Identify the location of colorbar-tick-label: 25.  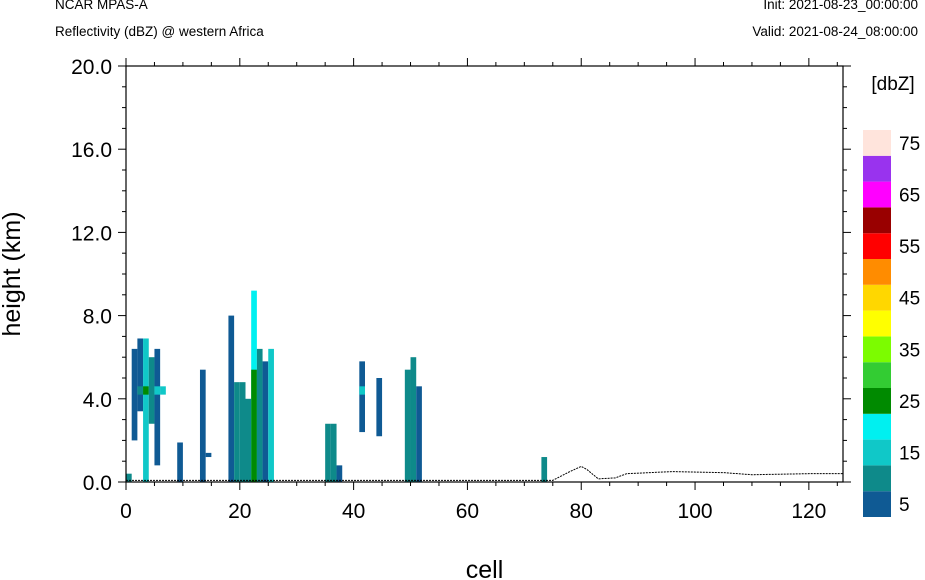
(909, 402).